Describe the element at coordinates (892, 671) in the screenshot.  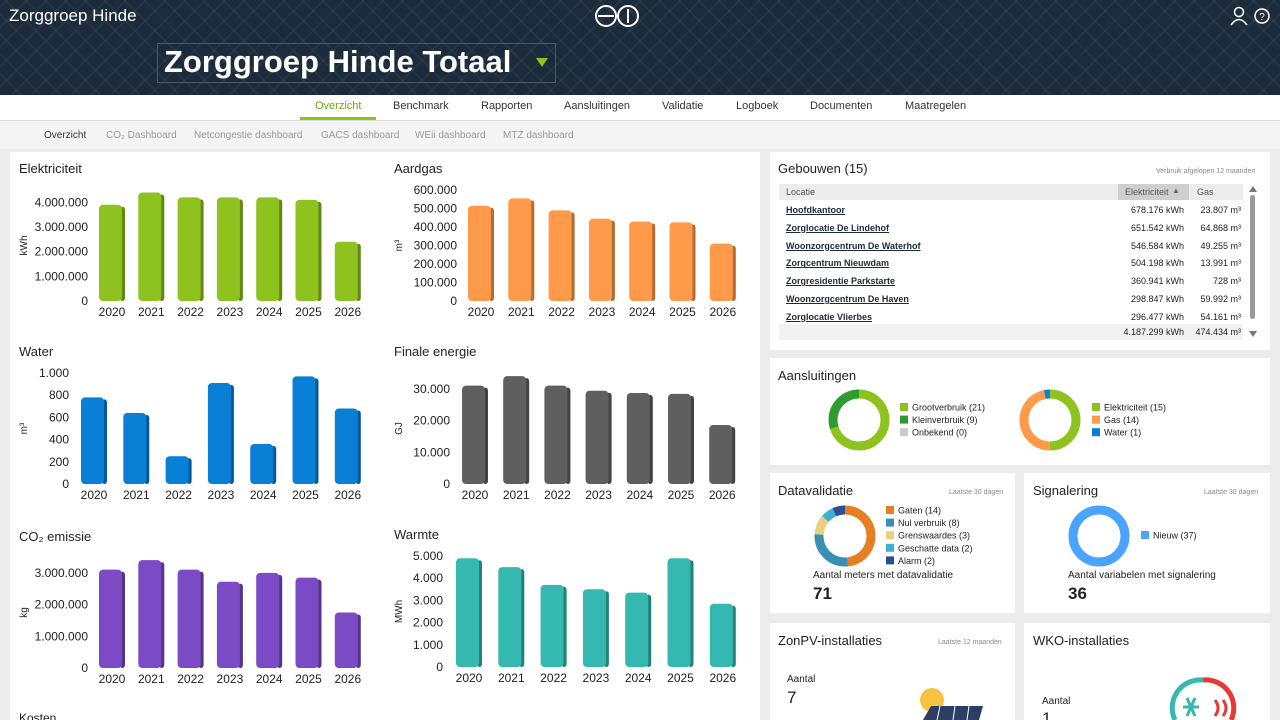
I see `zonpv-card` at that location.